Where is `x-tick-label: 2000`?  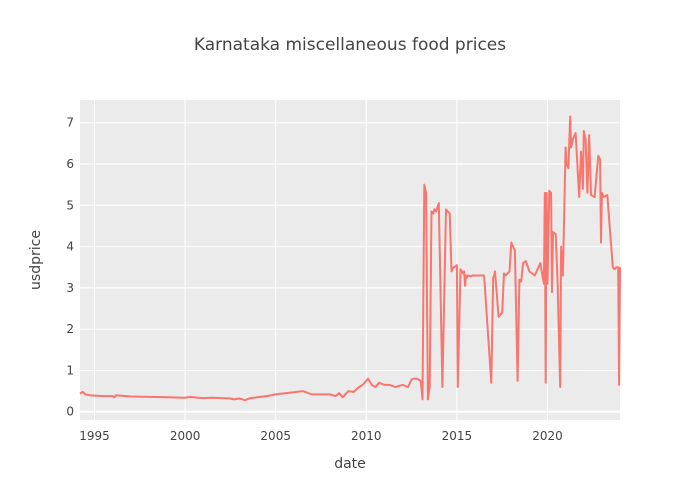 x-tick-label: 2000 is located at coordinates (185, 436).